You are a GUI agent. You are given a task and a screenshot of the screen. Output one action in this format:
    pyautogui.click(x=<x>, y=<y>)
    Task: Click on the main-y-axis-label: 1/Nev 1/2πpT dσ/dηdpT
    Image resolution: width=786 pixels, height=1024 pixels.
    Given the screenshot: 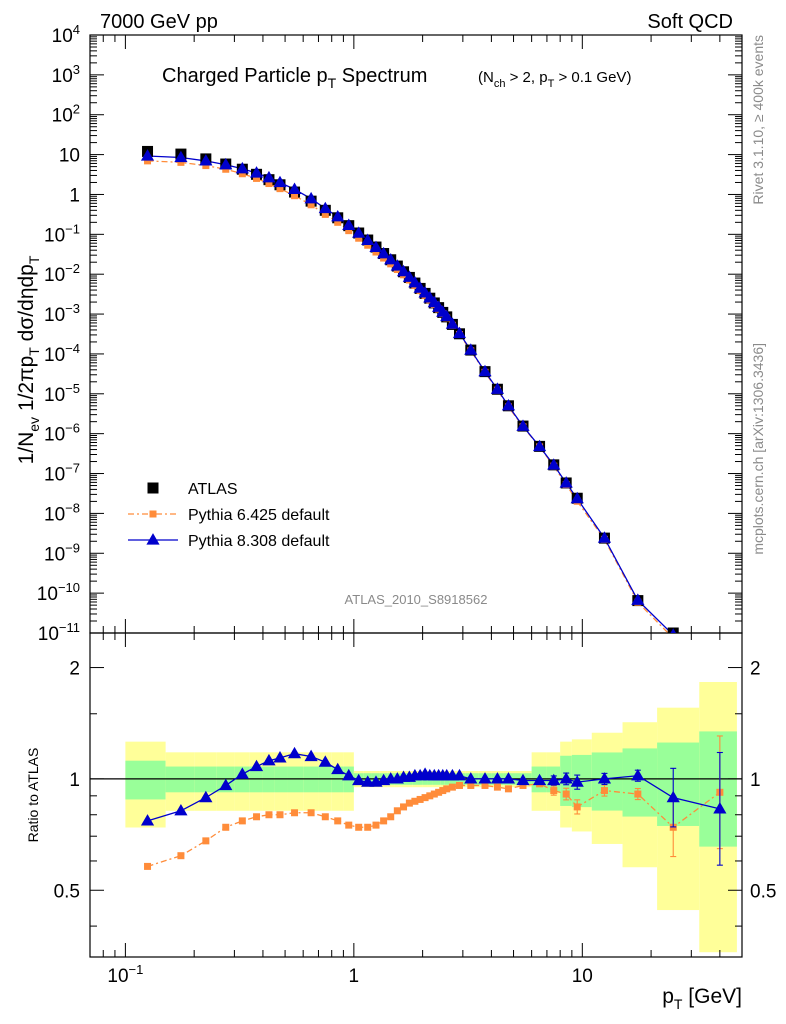 What is the action you would take?
    pyautogui.click(x=28, y=359)
    